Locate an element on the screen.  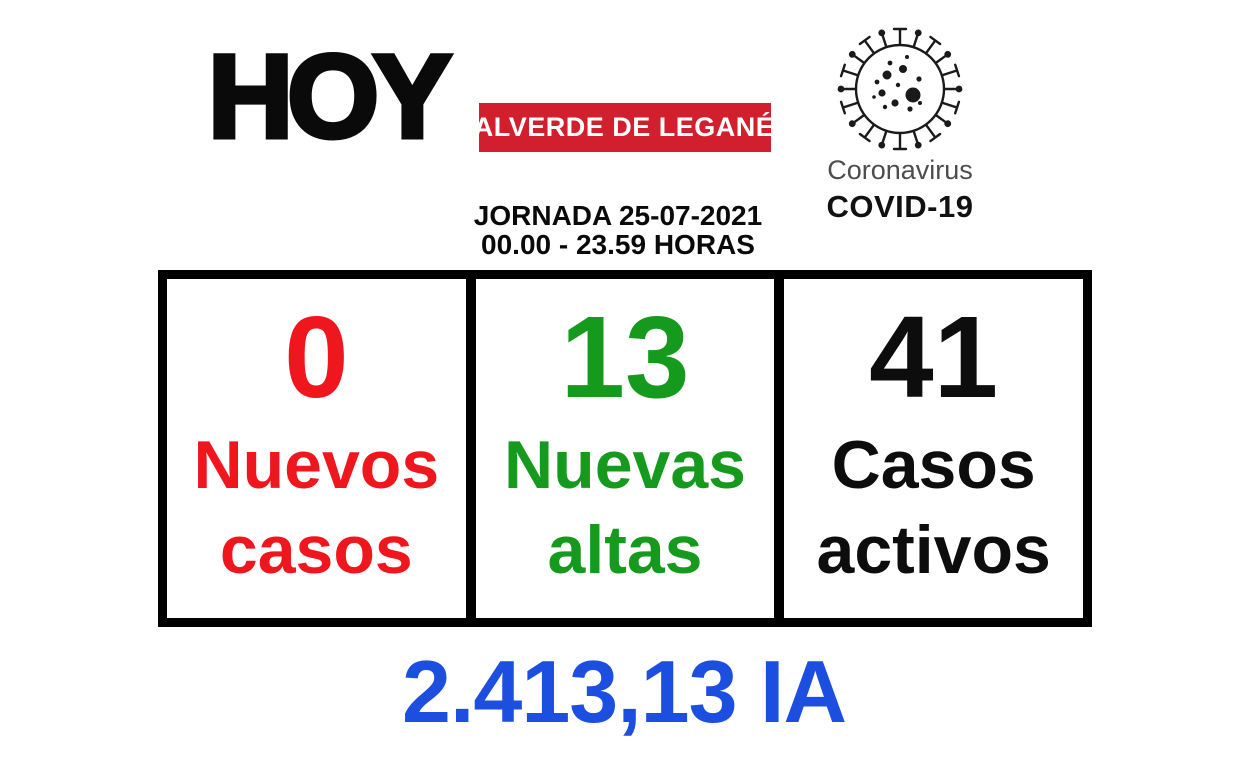
jornada-date: JORNADA 25-07-2021 is located at coordinates (618, 215).